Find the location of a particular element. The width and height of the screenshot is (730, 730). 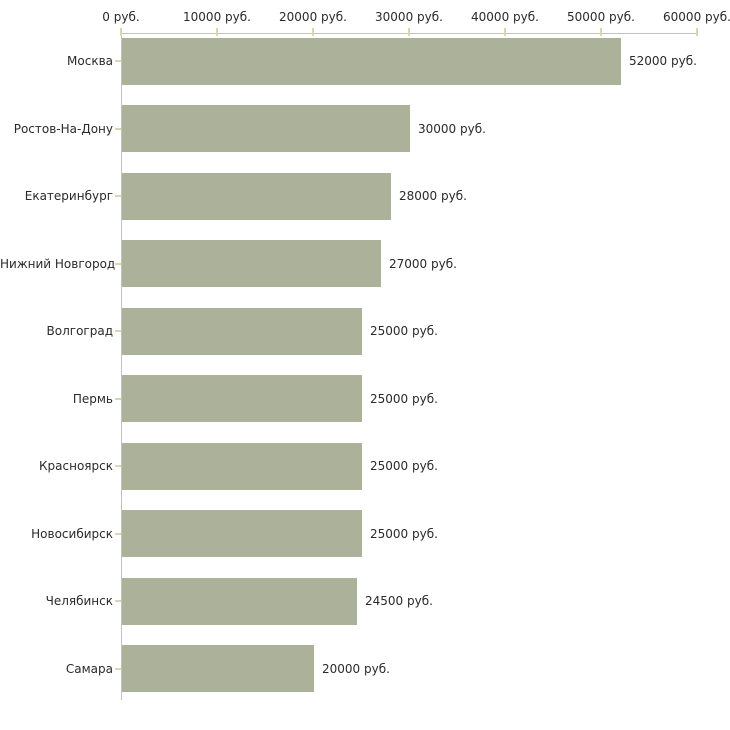

x-axis-tick-label: 10000 руб. is located at coordinates (217, 17).